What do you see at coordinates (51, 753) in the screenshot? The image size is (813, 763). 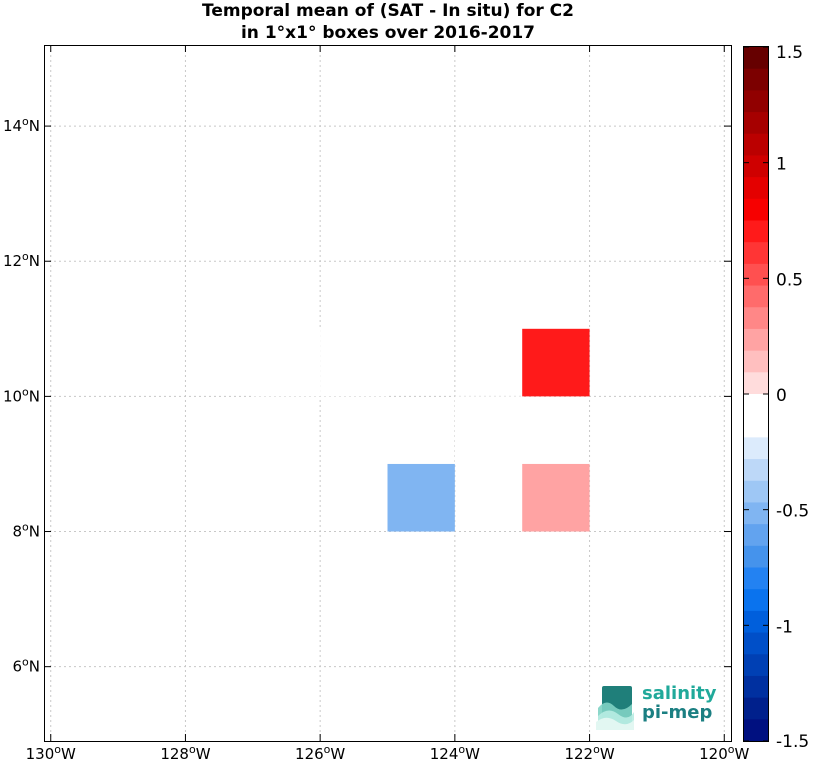 I see `x-tick-label-0: 130oW` at bounding box center [51, 753].